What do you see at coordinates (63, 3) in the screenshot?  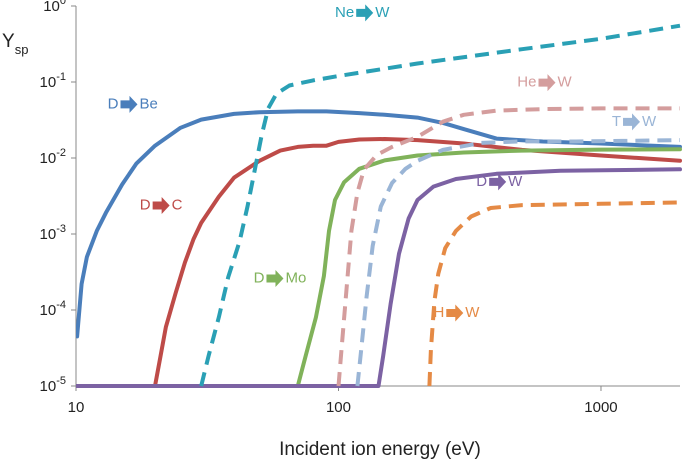 I see `y-tick-exponent: 0` at bounding box center [63, 3].